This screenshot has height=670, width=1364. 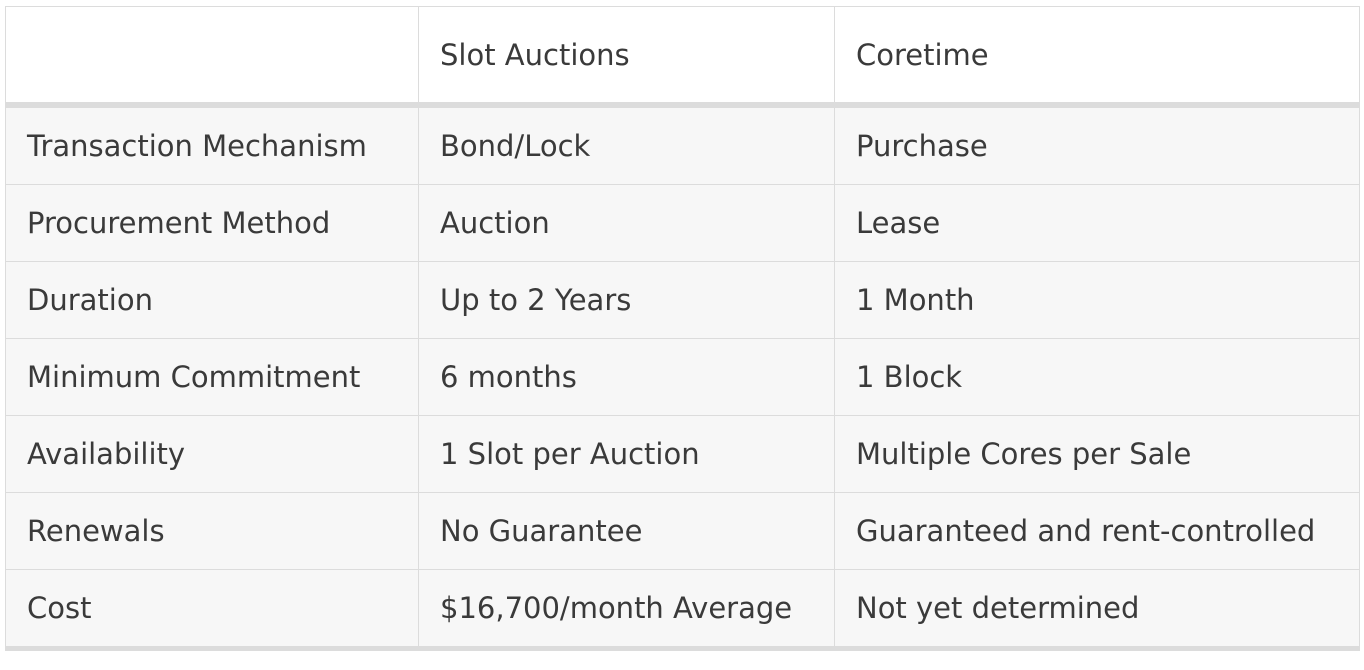 I want to click on table-row: Transaction Mechanism Bond/Lock Purchase, so click(x=682, y=144).